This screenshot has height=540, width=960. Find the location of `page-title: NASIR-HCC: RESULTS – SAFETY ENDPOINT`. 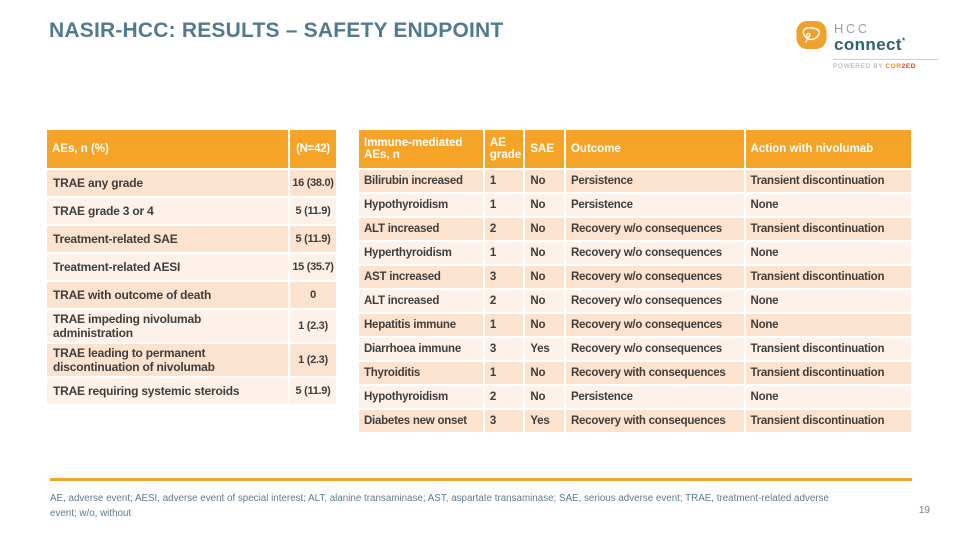

page-title: NASIR-HCC: RESULTS – SAFETY ENDPOINT is located at coordinates (276, 30).